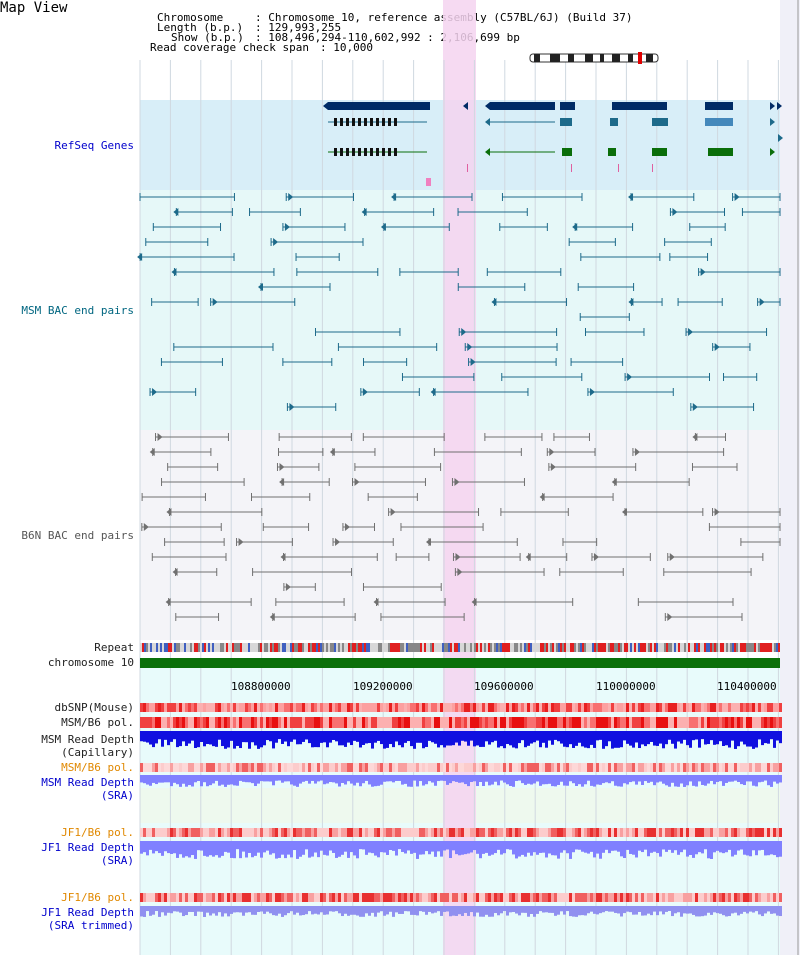  What do you see at coordinates (97, 832) in the screenshot?
I see `track-label-jf1-b6-pol: JF1/B6 pol.` at bounding box center [97, 832].